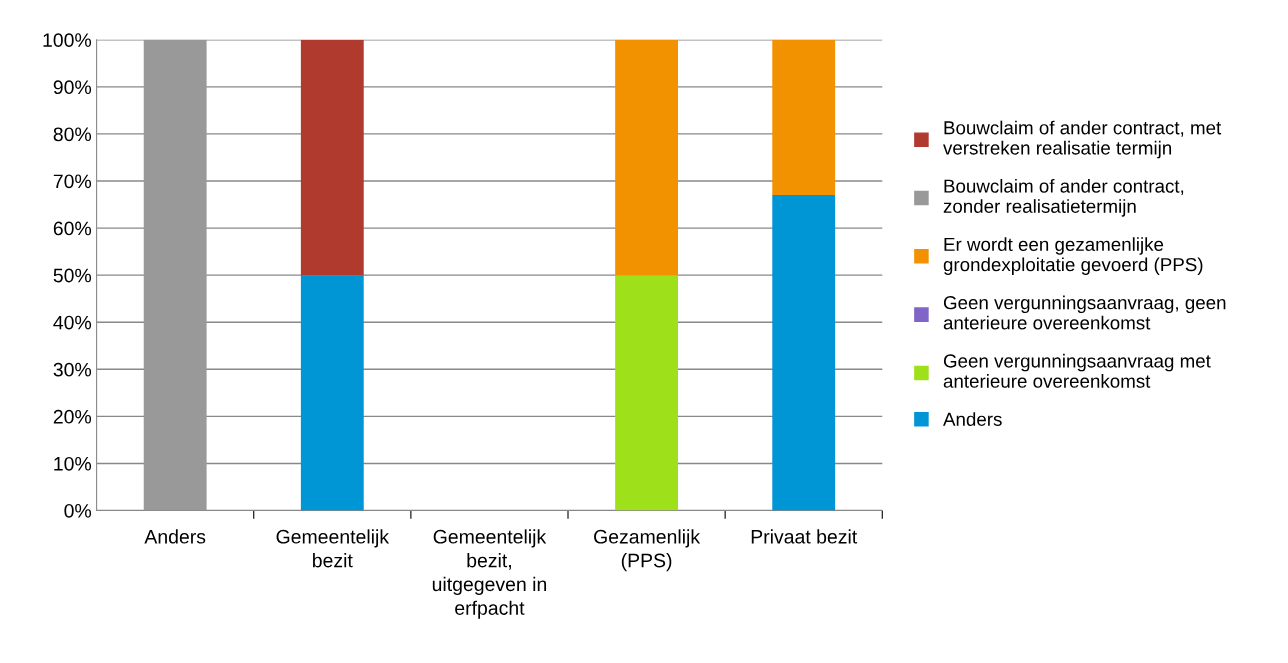 The image size is (1288, 663). What do you see at coordinates (1082, 139) in the screenshot?
I see `legend-label: Bouwclaim of ander contract, met verstreken realisatie termijn` at bounding box center [1082, 139].